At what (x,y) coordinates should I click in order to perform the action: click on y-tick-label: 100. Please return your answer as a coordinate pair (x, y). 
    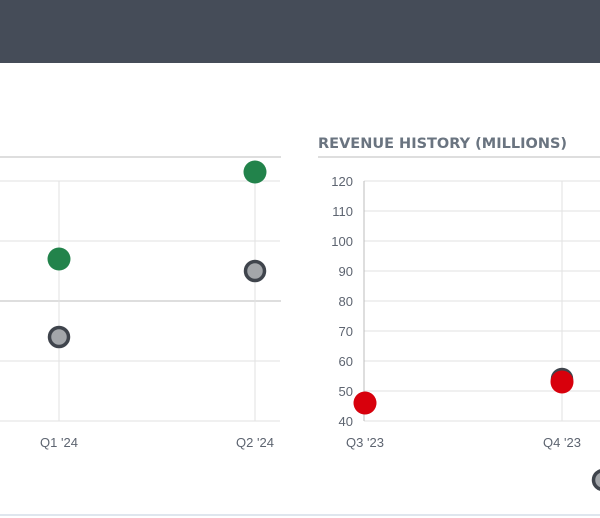
    Looking at the image, I should click on (342, 241).